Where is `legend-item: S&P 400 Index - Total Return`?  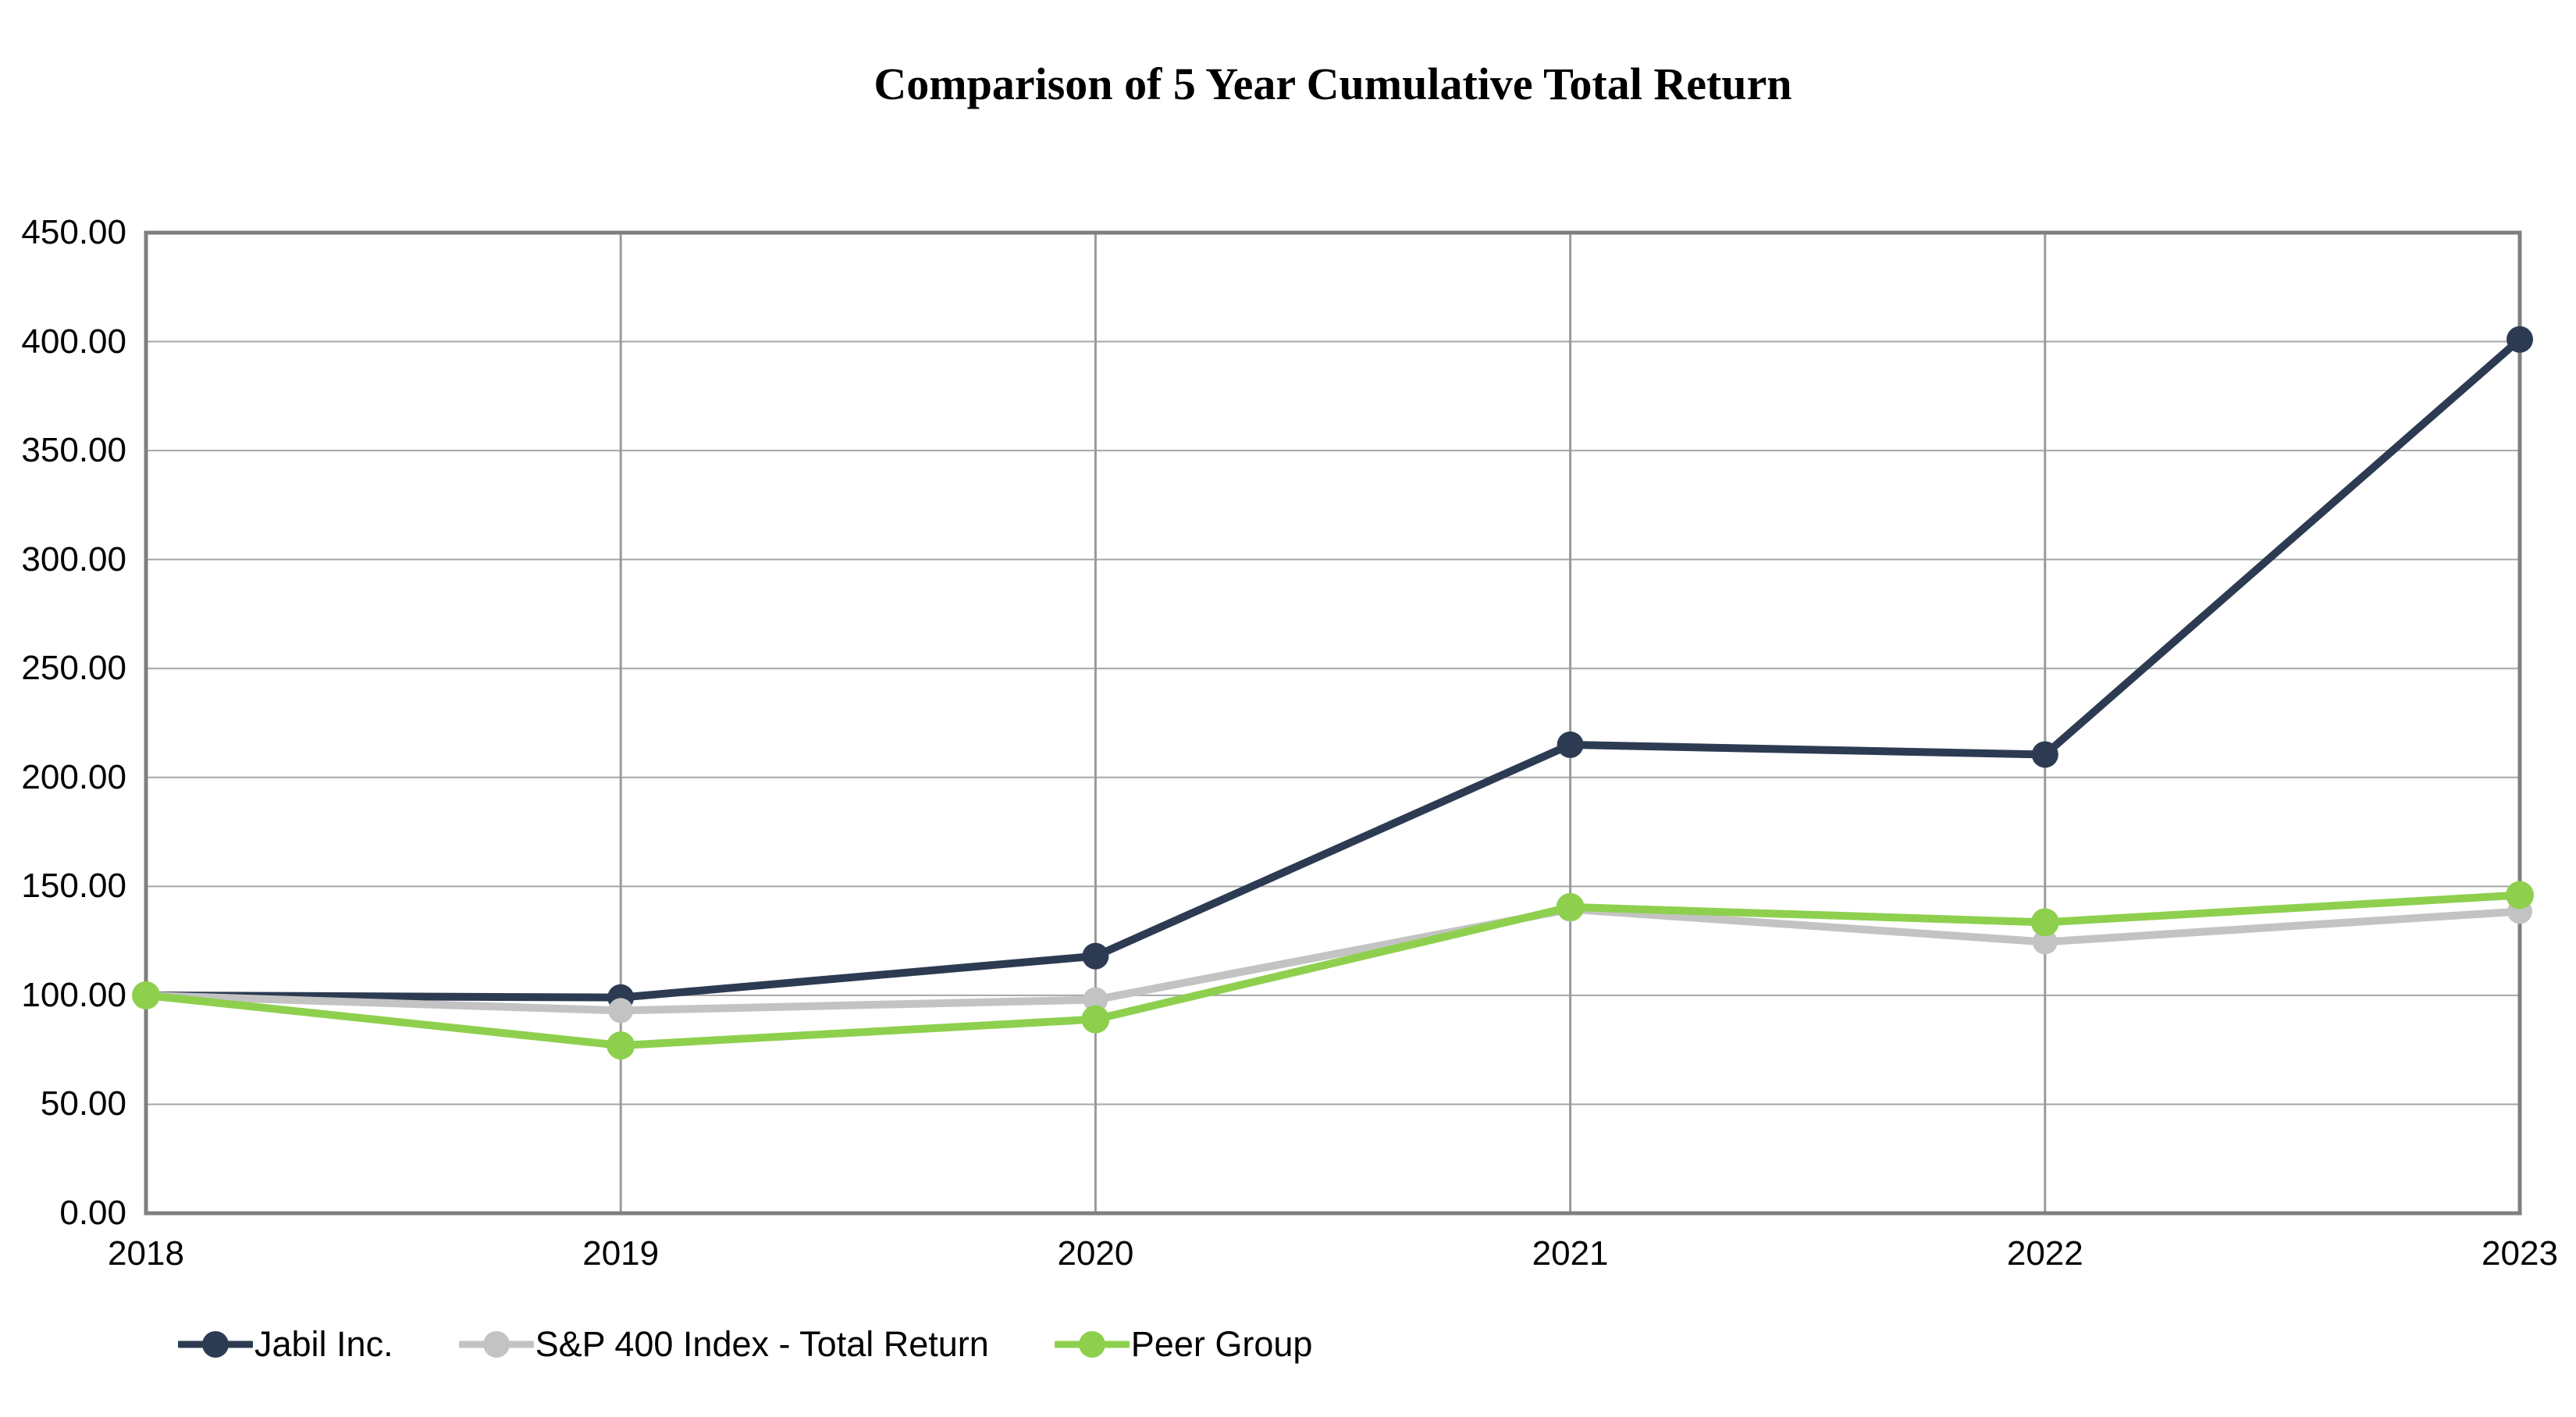 legend-item: S&P 400 Index - Total Return is located at coordinates (723, 1344).